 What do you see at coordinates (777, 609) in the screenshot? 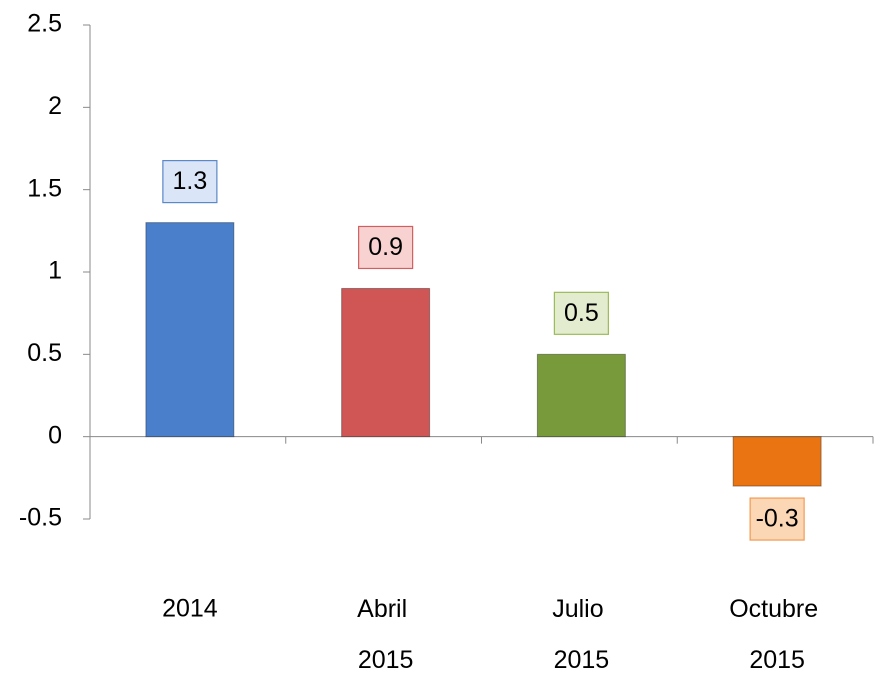
I see `x-tick-label-line: Octubre` at bounding box center [777, 609].